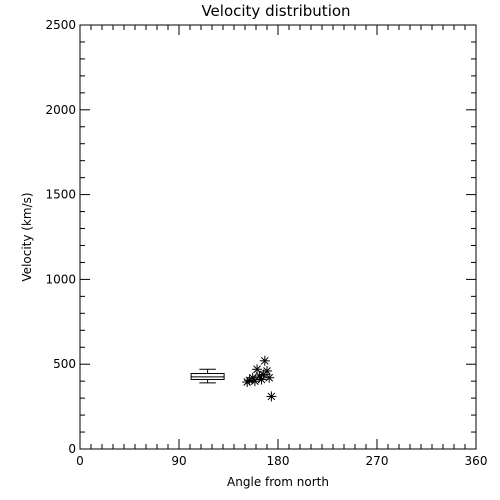 This screenshot has height=500, width=500. What do you see at coordinates (278, 482) in the screenshot?
I see `x-axis-label: Angle from north` at bounding box center [278, 482].